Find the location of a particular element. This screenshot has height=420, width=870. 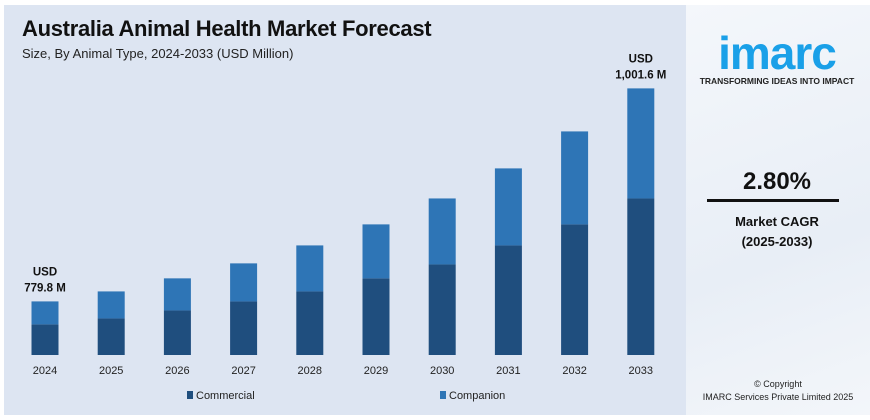

x-tick-label: 2029 is located at coordinates (376, 371).